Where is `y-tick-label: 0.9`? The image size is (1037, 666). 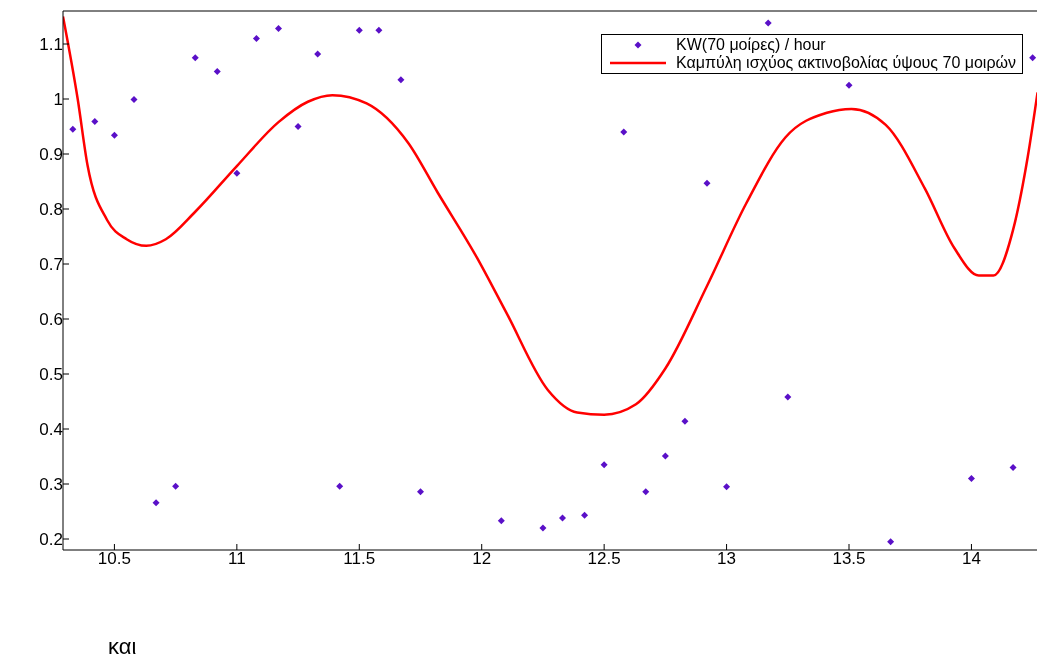
y-tick-label: 0.9 is located at coordinates (51, 155).